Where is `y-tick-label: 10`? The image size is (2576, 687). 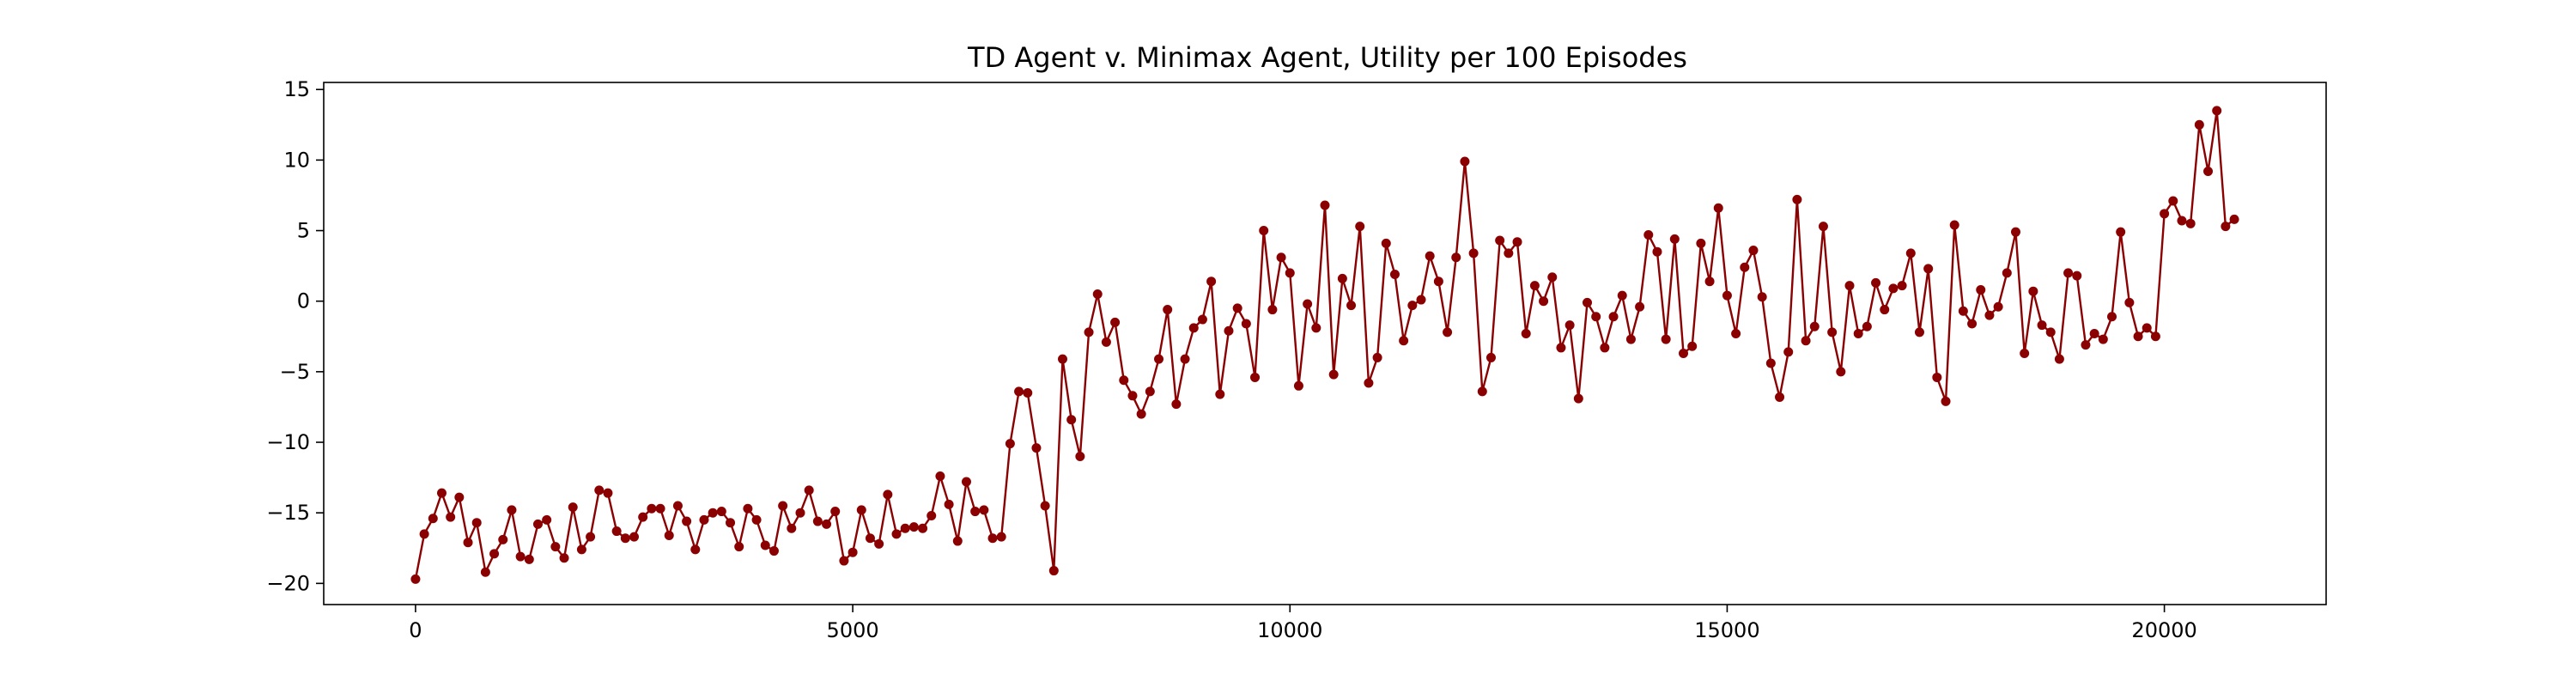 y-tick-label: 10 is located at coordinates (296, 160).